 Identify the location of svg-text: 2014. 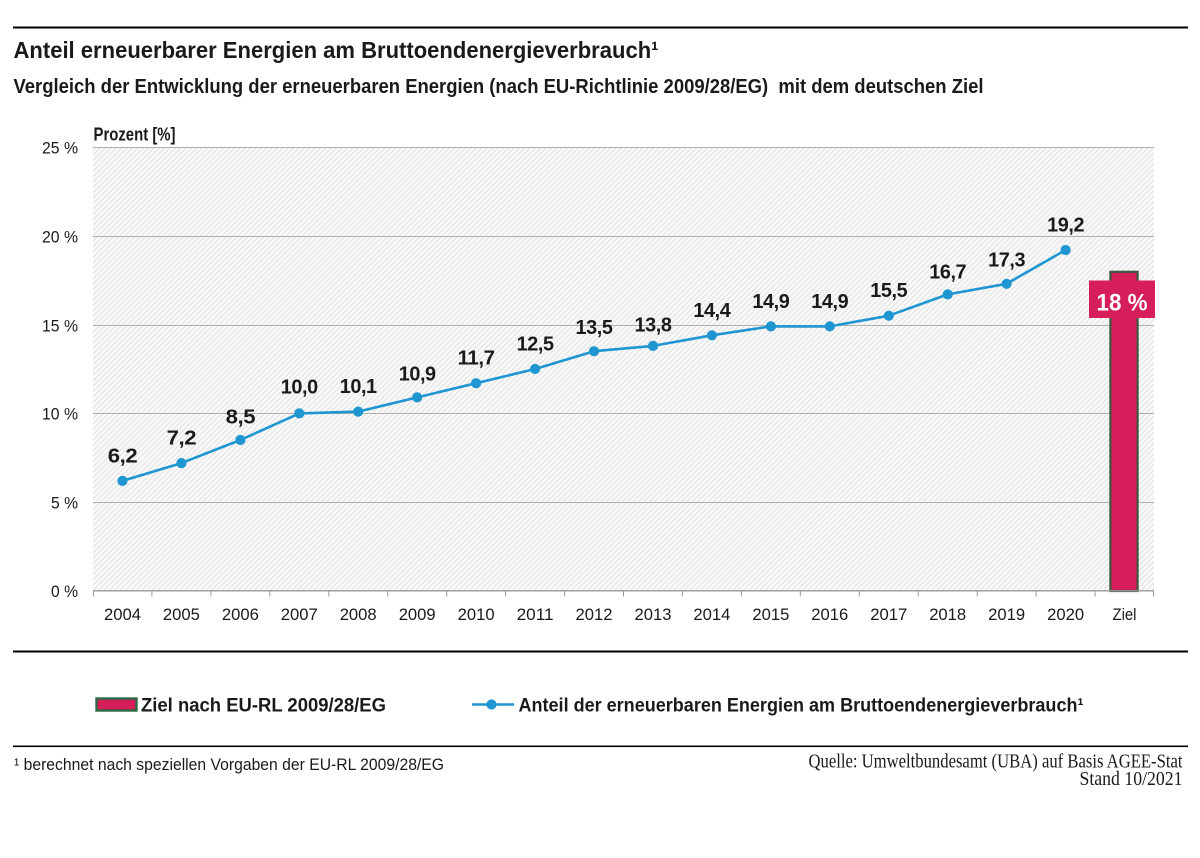
(711, 614).